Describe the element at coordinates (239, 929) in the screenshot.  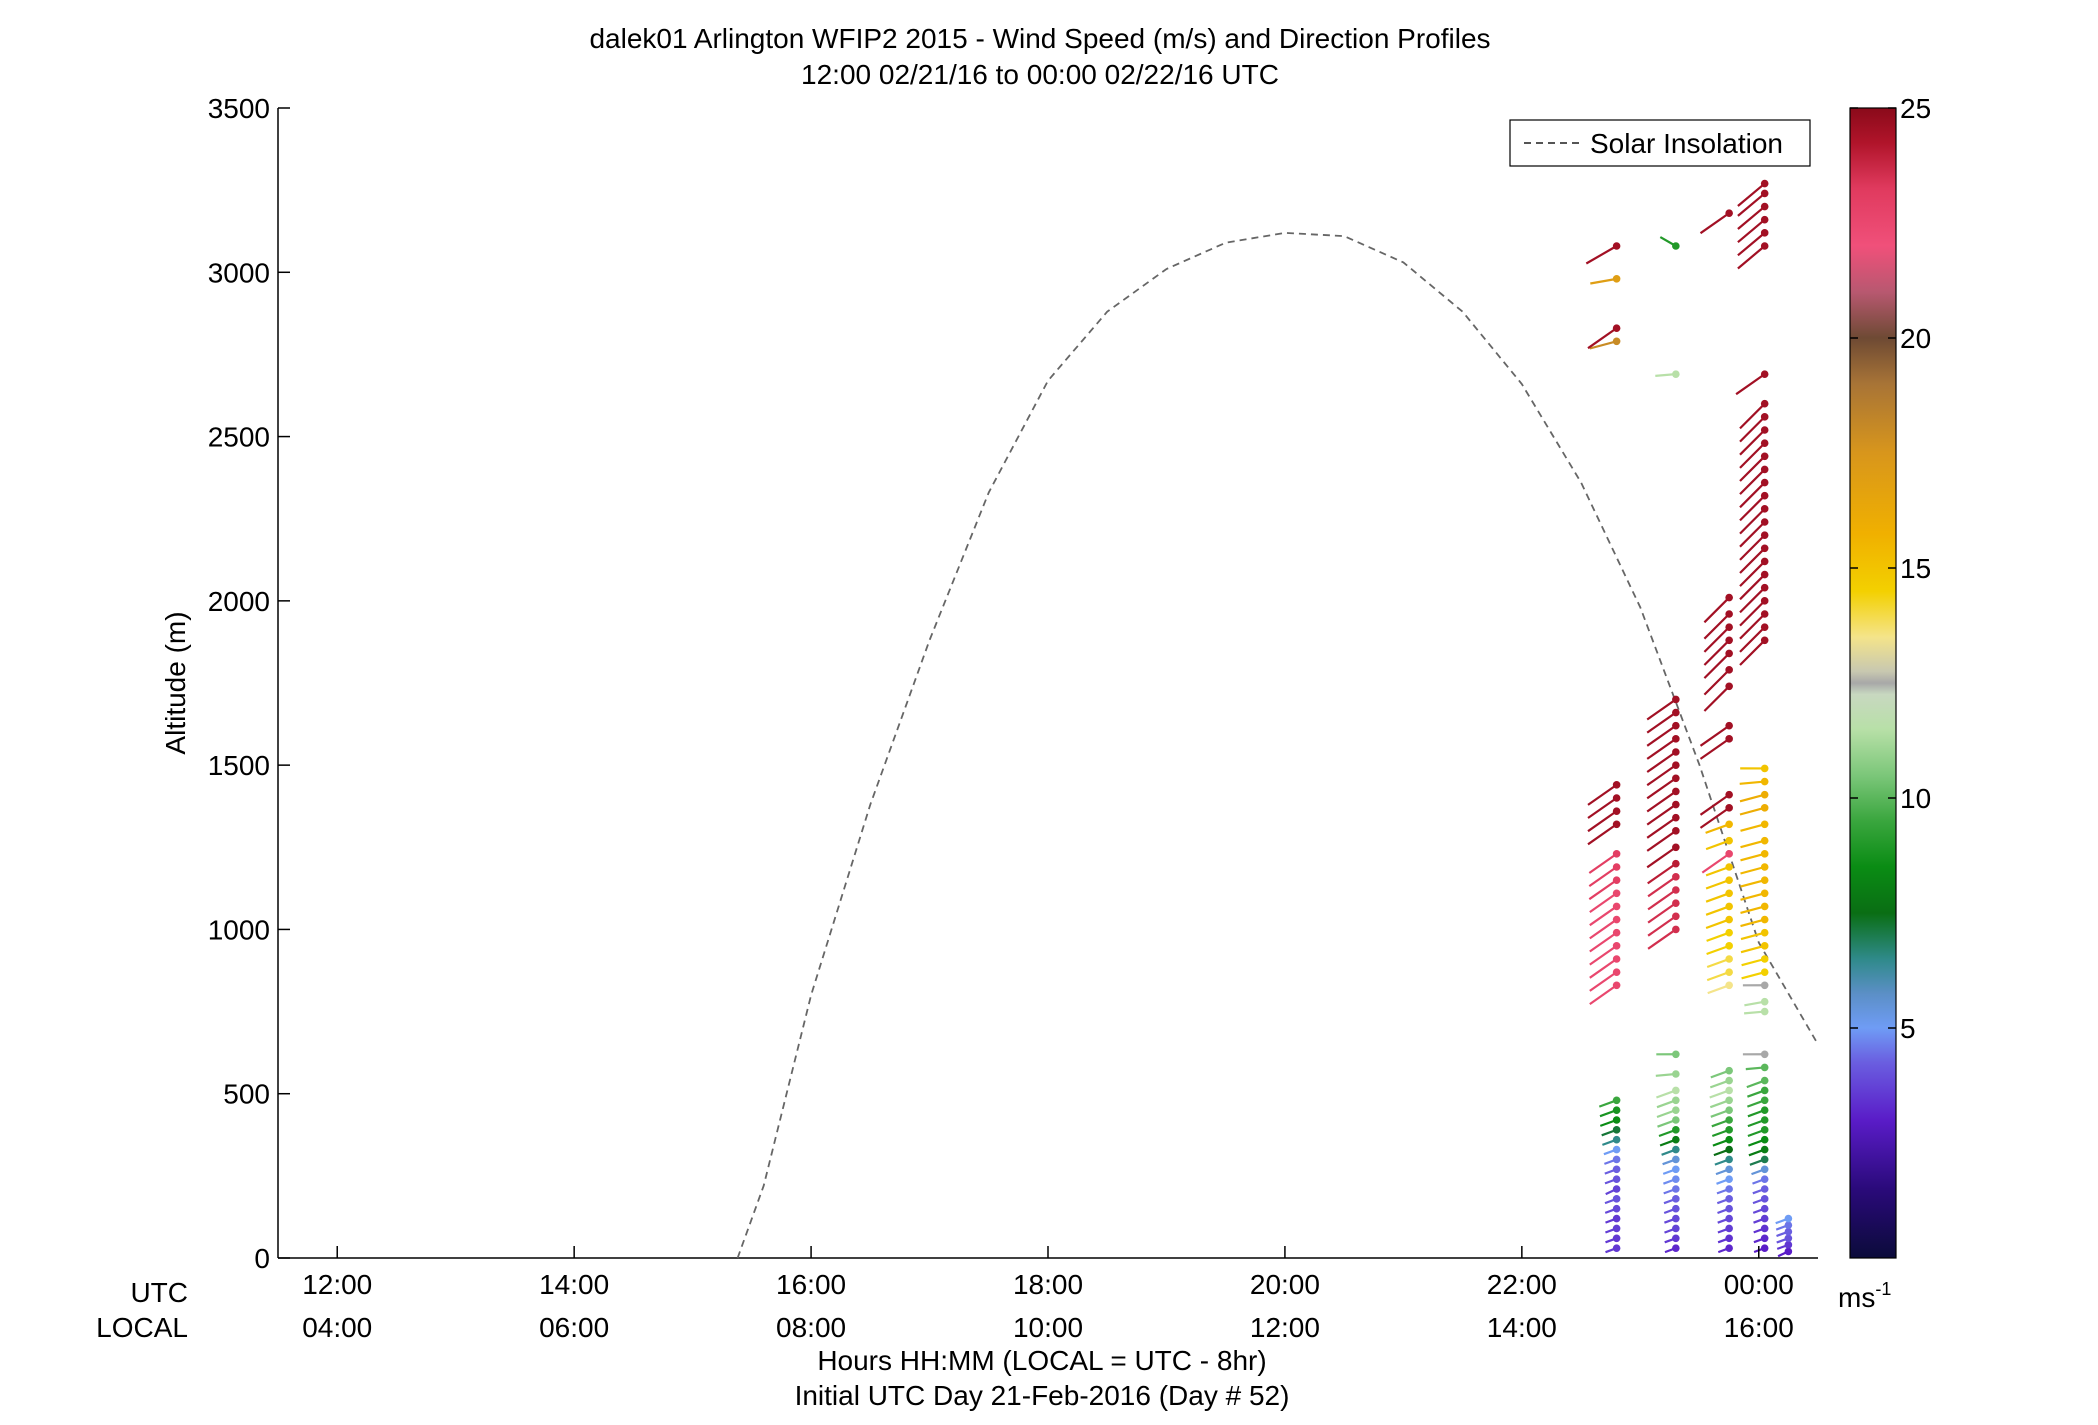
I see `y-tick-label: 1000` at that location.